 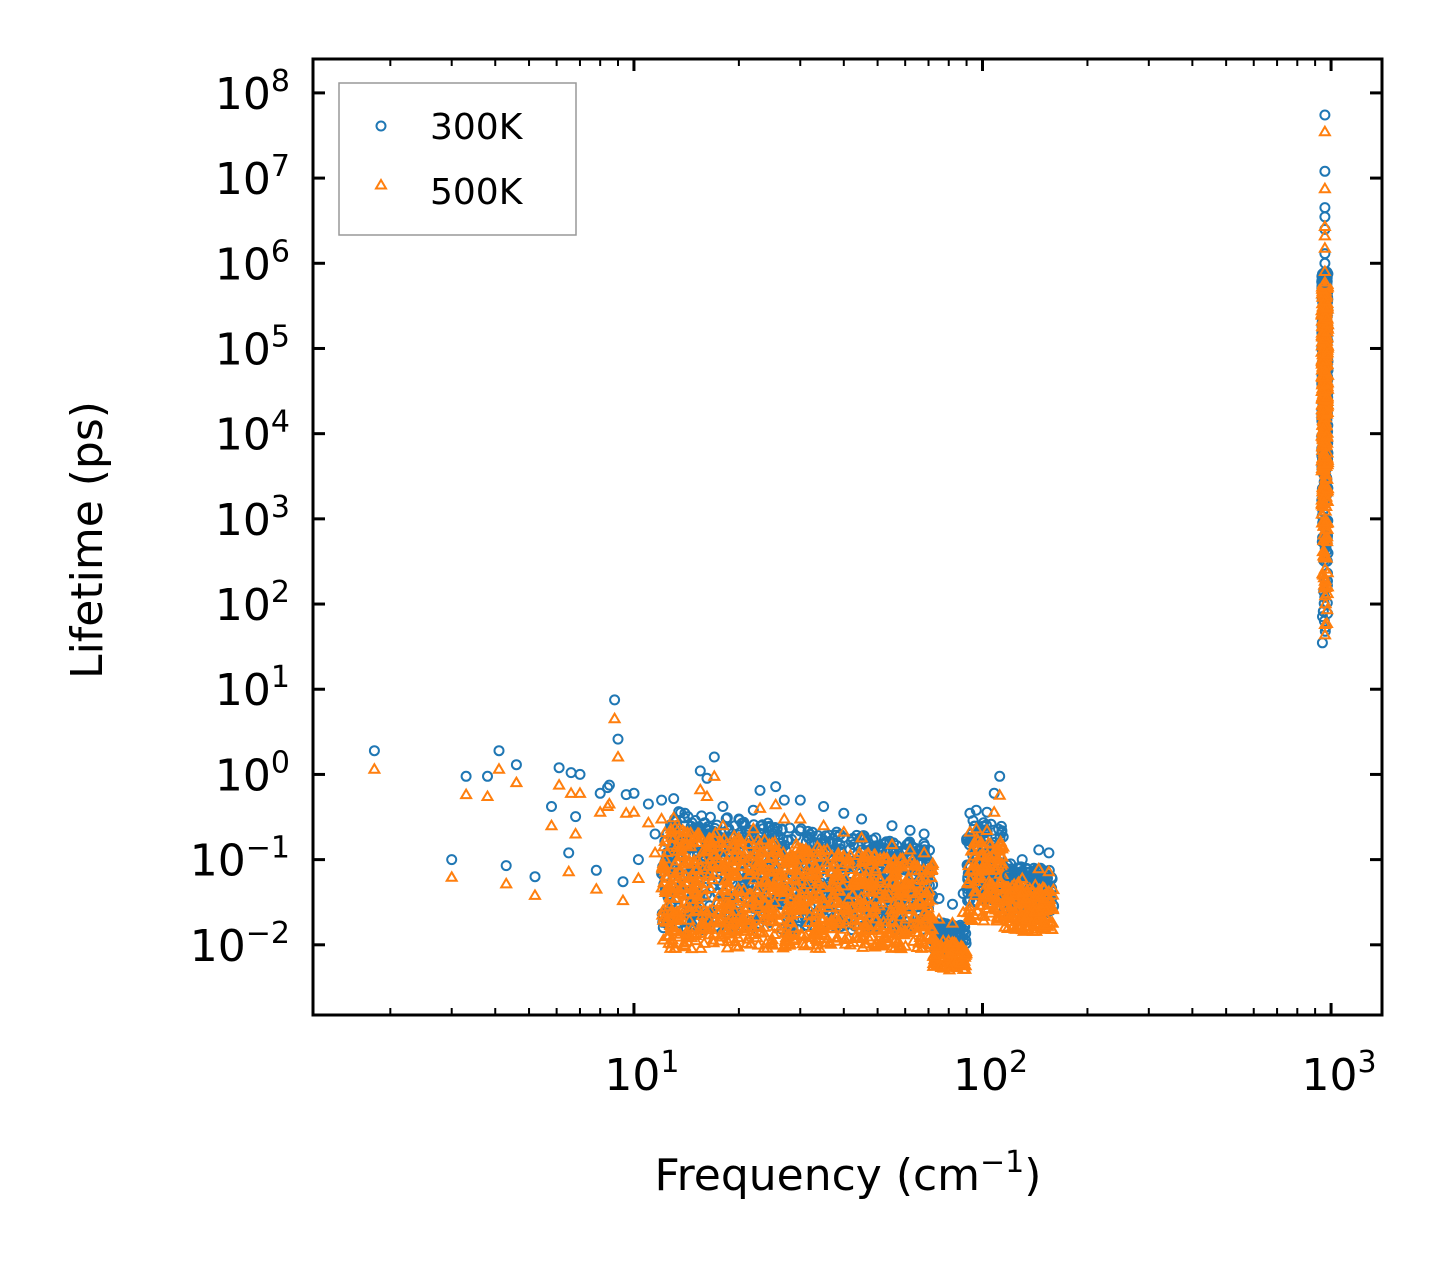 I want to click on y-tick-exp: 2, so click(x=280, y=592).